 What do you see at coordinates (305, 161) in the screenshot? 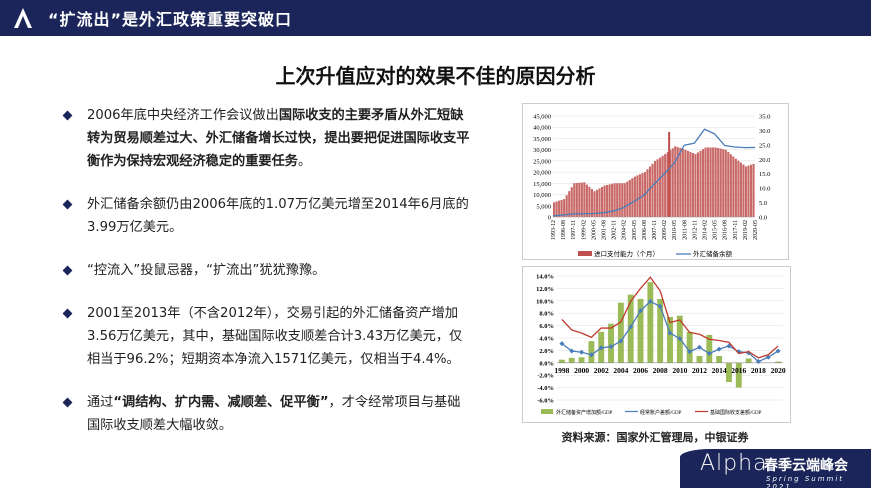
I see `text-segment: 。` at bounding box center [305, 161].